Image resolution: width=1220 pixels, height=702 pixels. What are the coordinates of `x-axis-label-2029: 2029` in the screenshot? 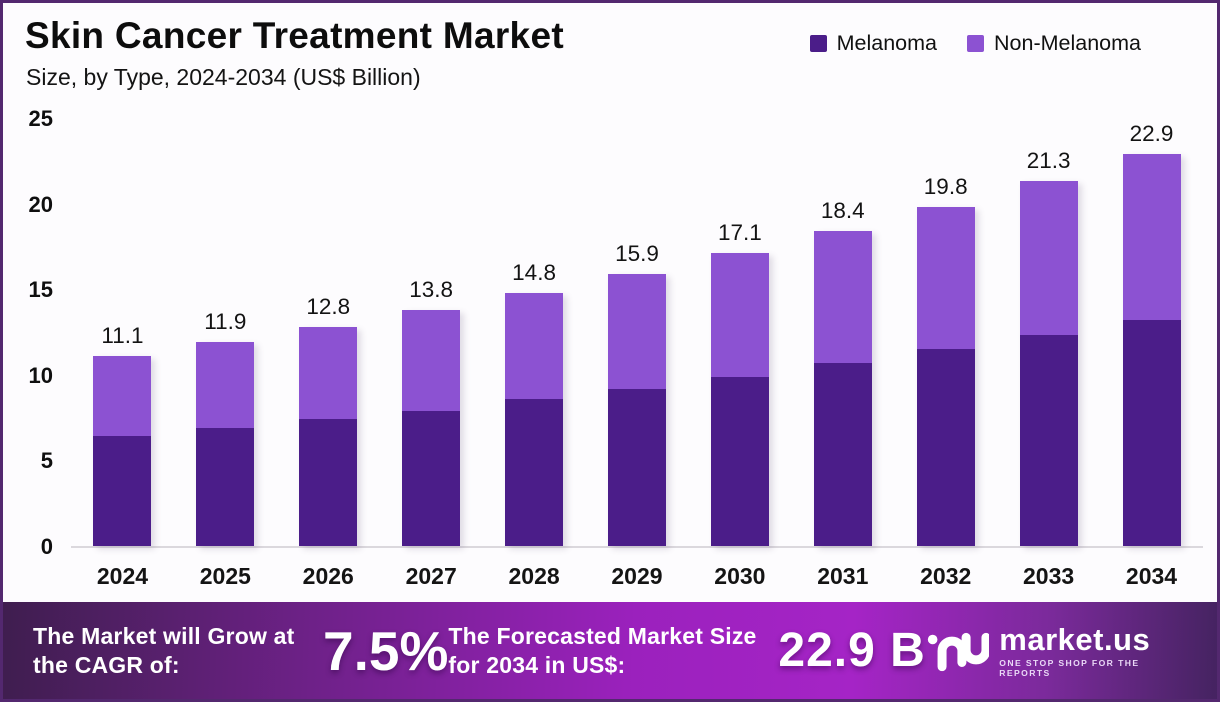 It's located at (637, 576).